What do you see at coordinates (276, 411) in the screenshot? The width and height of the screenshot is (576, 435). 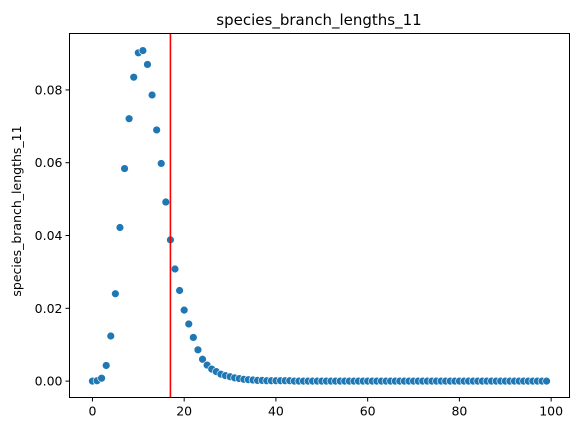 I see `x-tick-label: 40` at bounding box center [276, 411].